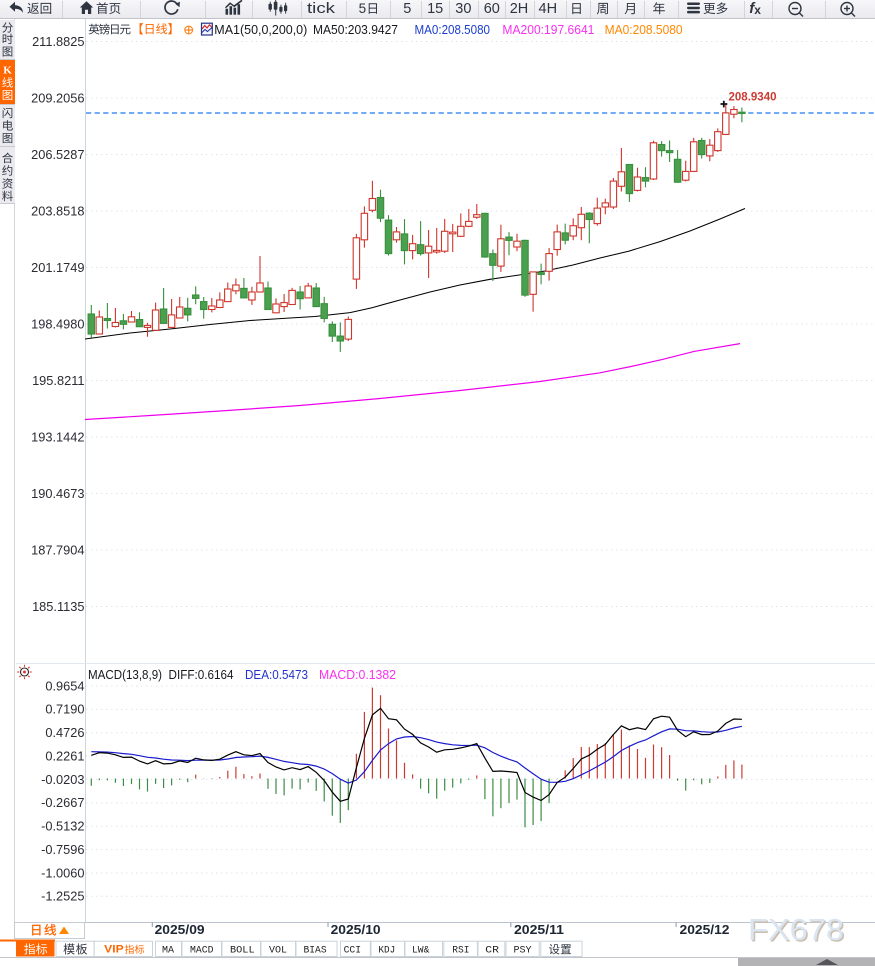 The height and width of the screenshot is (966, 875). I want to click on svg-text: 30, so click(463, 9).